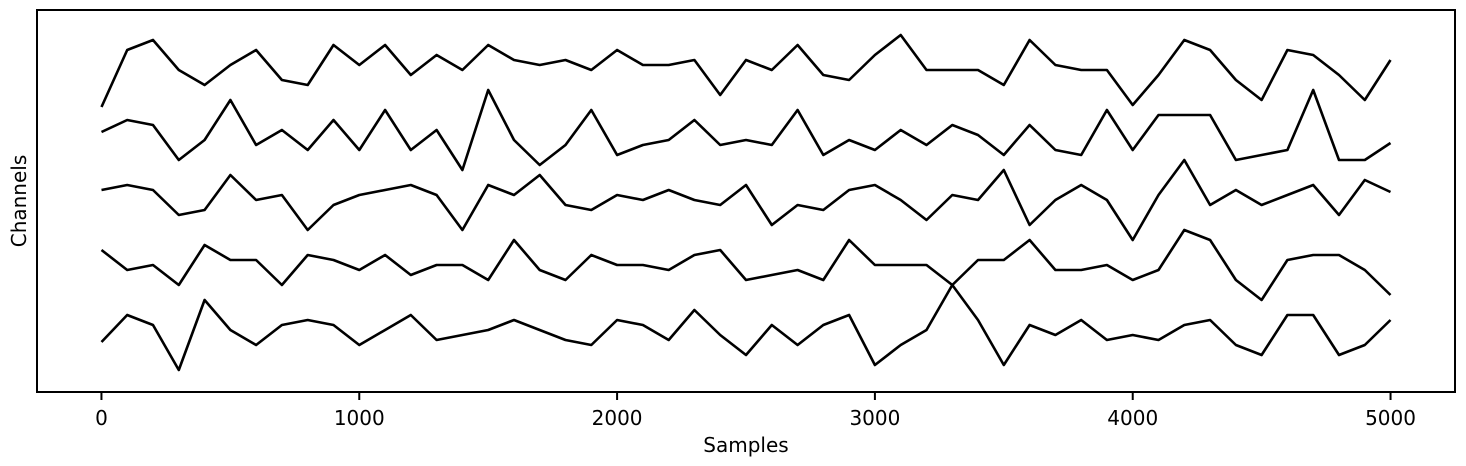  Describe the element at coordinates (19, 201) in the screenshot. I see `y-axis-label: Channels` at that location.